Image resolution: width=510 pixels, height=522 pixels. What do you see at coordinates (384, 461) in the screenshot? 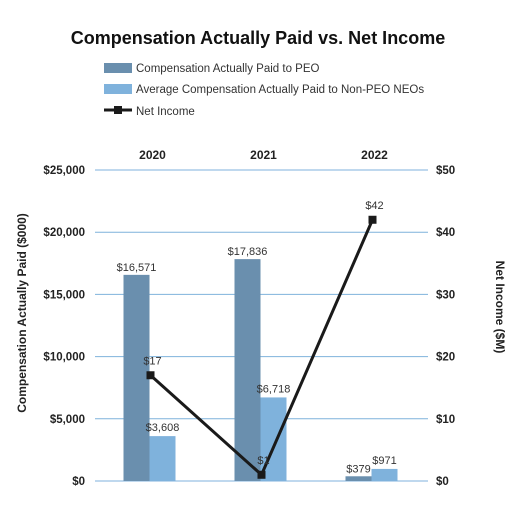
I see `data-label-non-peo-neo: $971` at bounding box center [384, 461].